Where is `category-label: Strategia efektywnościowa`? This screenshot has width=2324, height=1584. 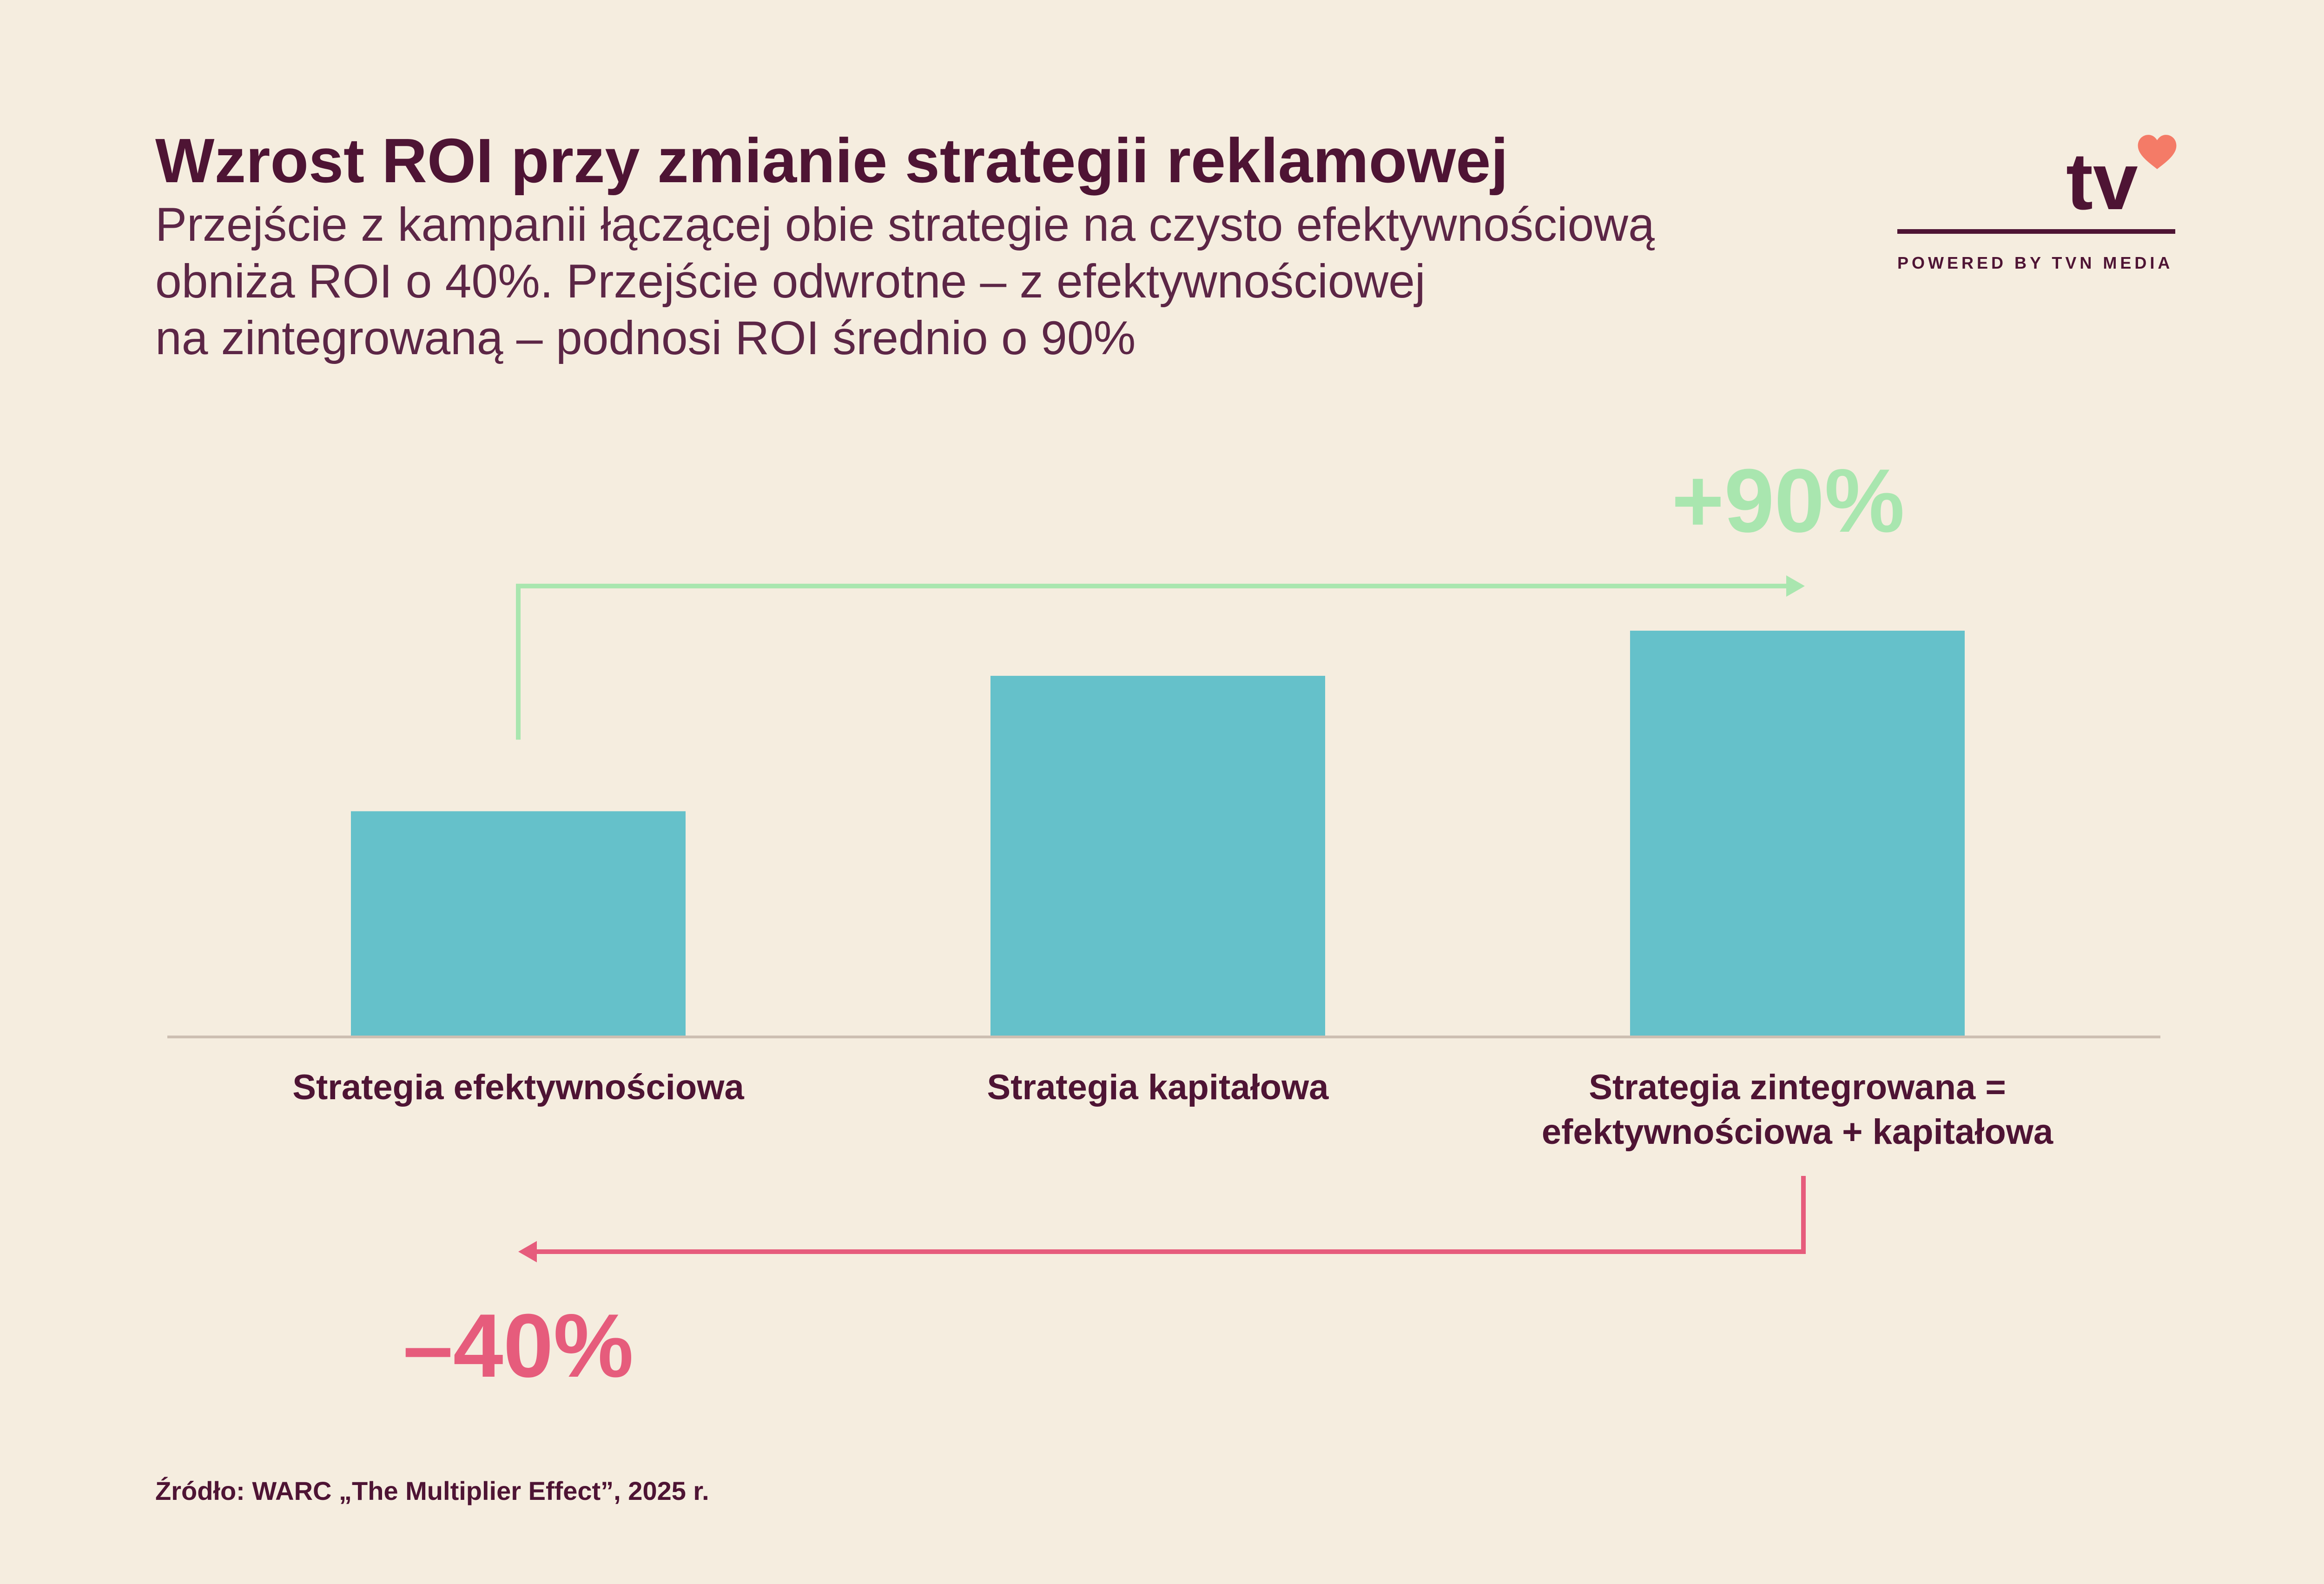 category-label: Strategia efektywnościowa is located at coordinates (518, 1087).